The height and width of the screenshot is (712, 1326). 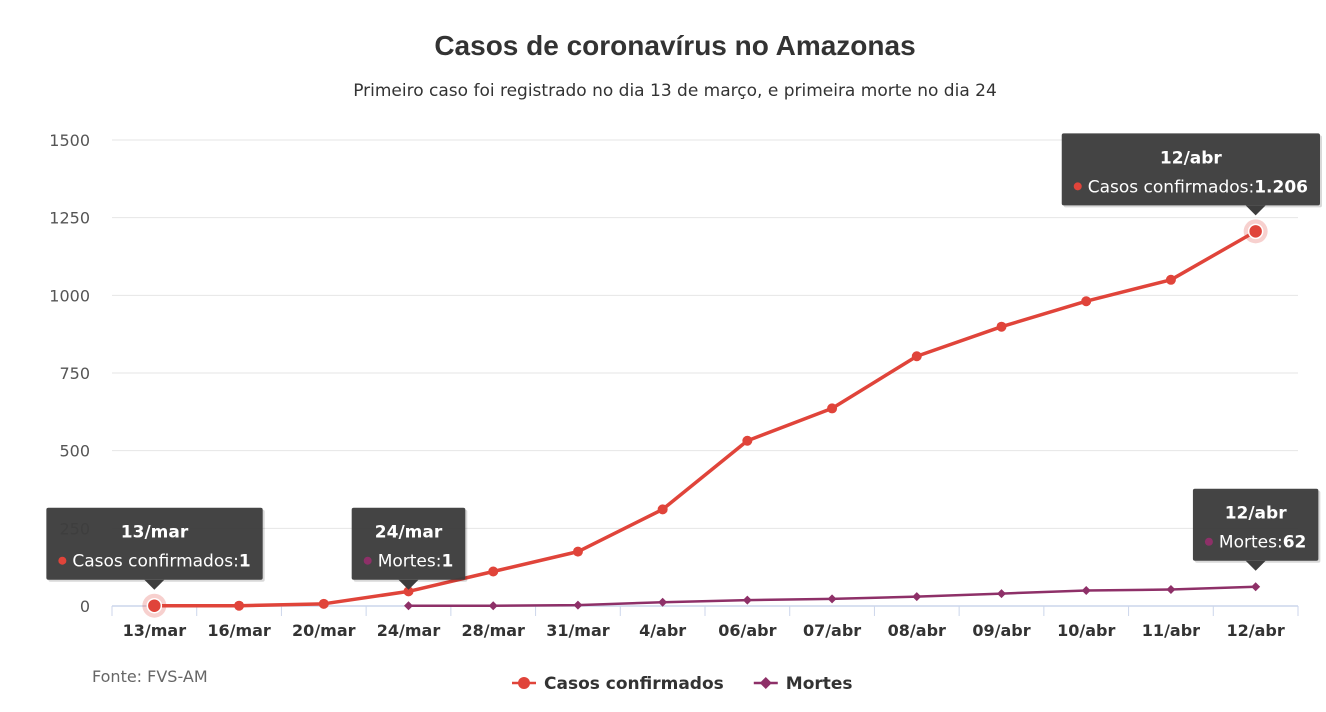 I want to click on y-tick-label: 1500, so click(x=69, y=140).